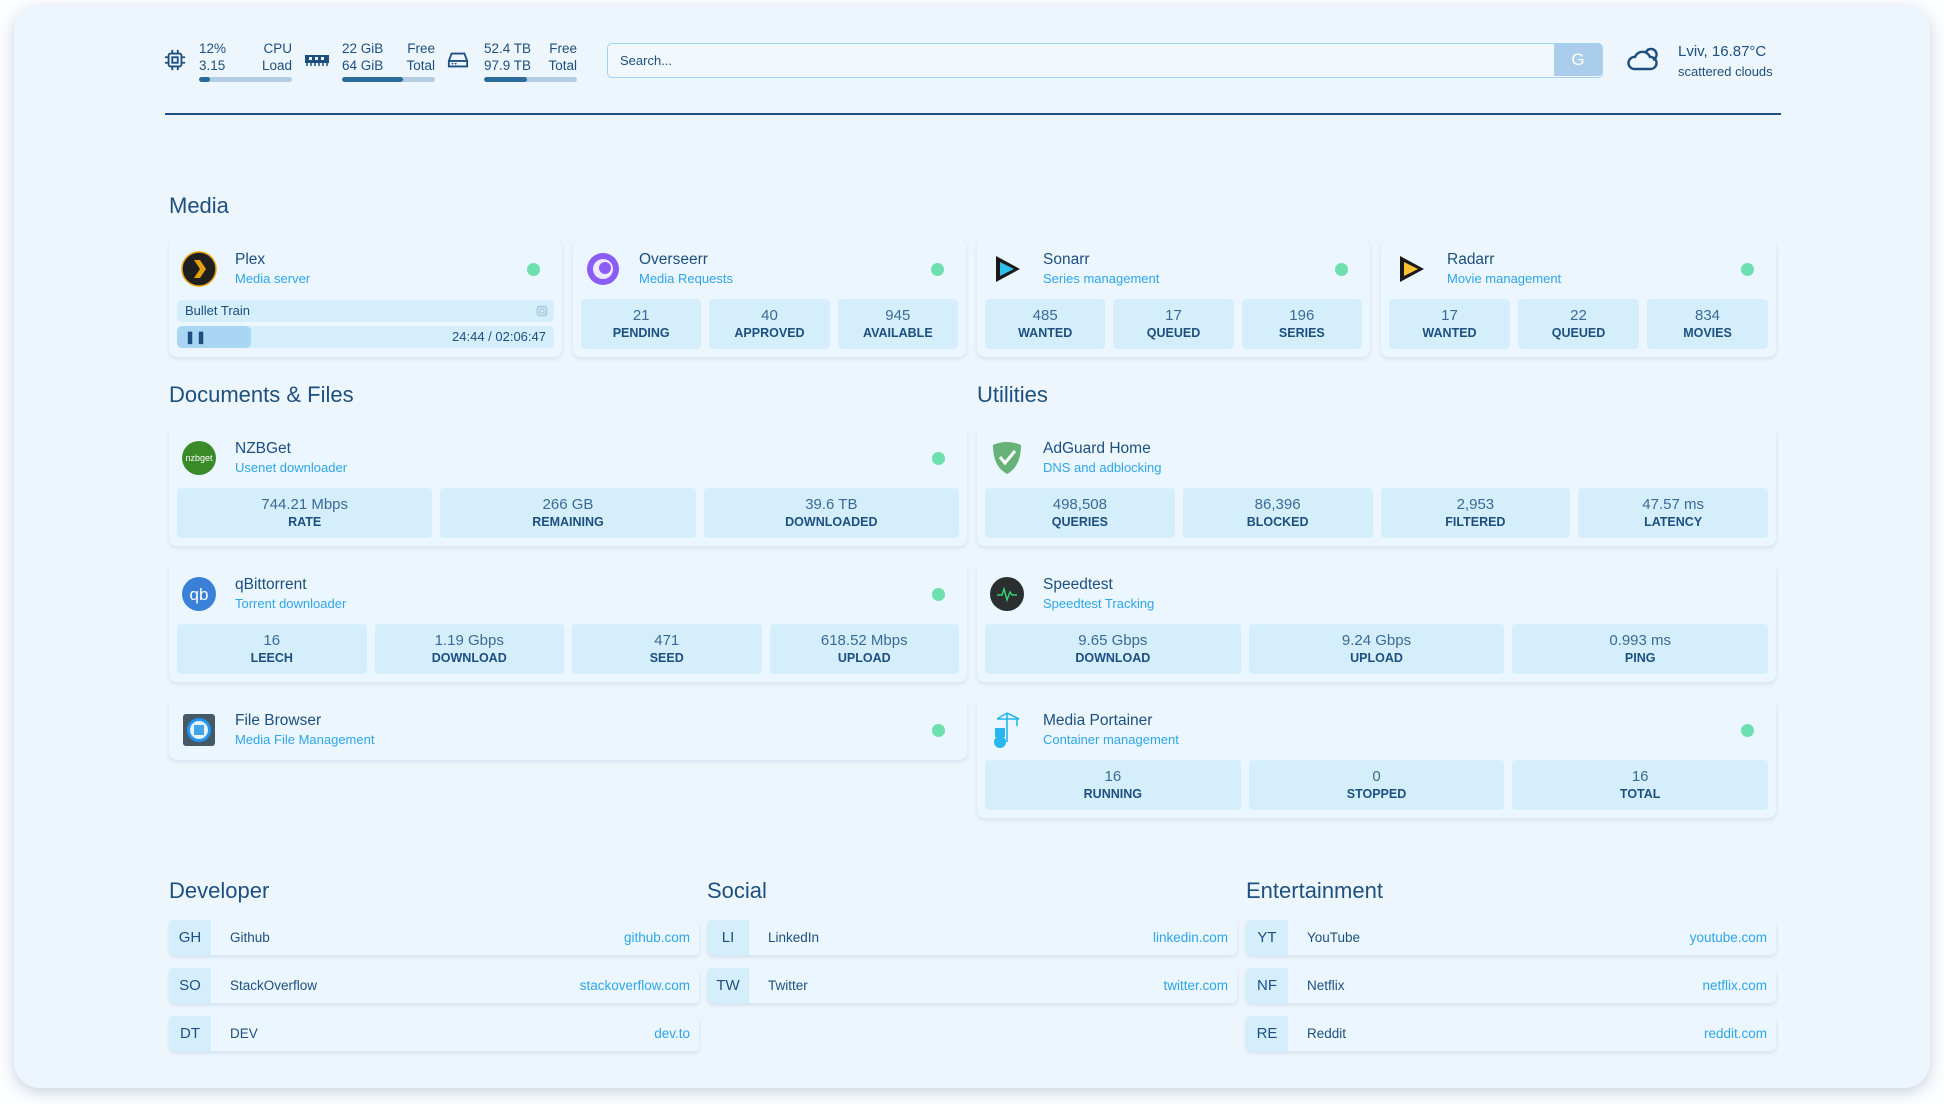  I want to click on service-subtitle: Container management, so click(1111, 739).